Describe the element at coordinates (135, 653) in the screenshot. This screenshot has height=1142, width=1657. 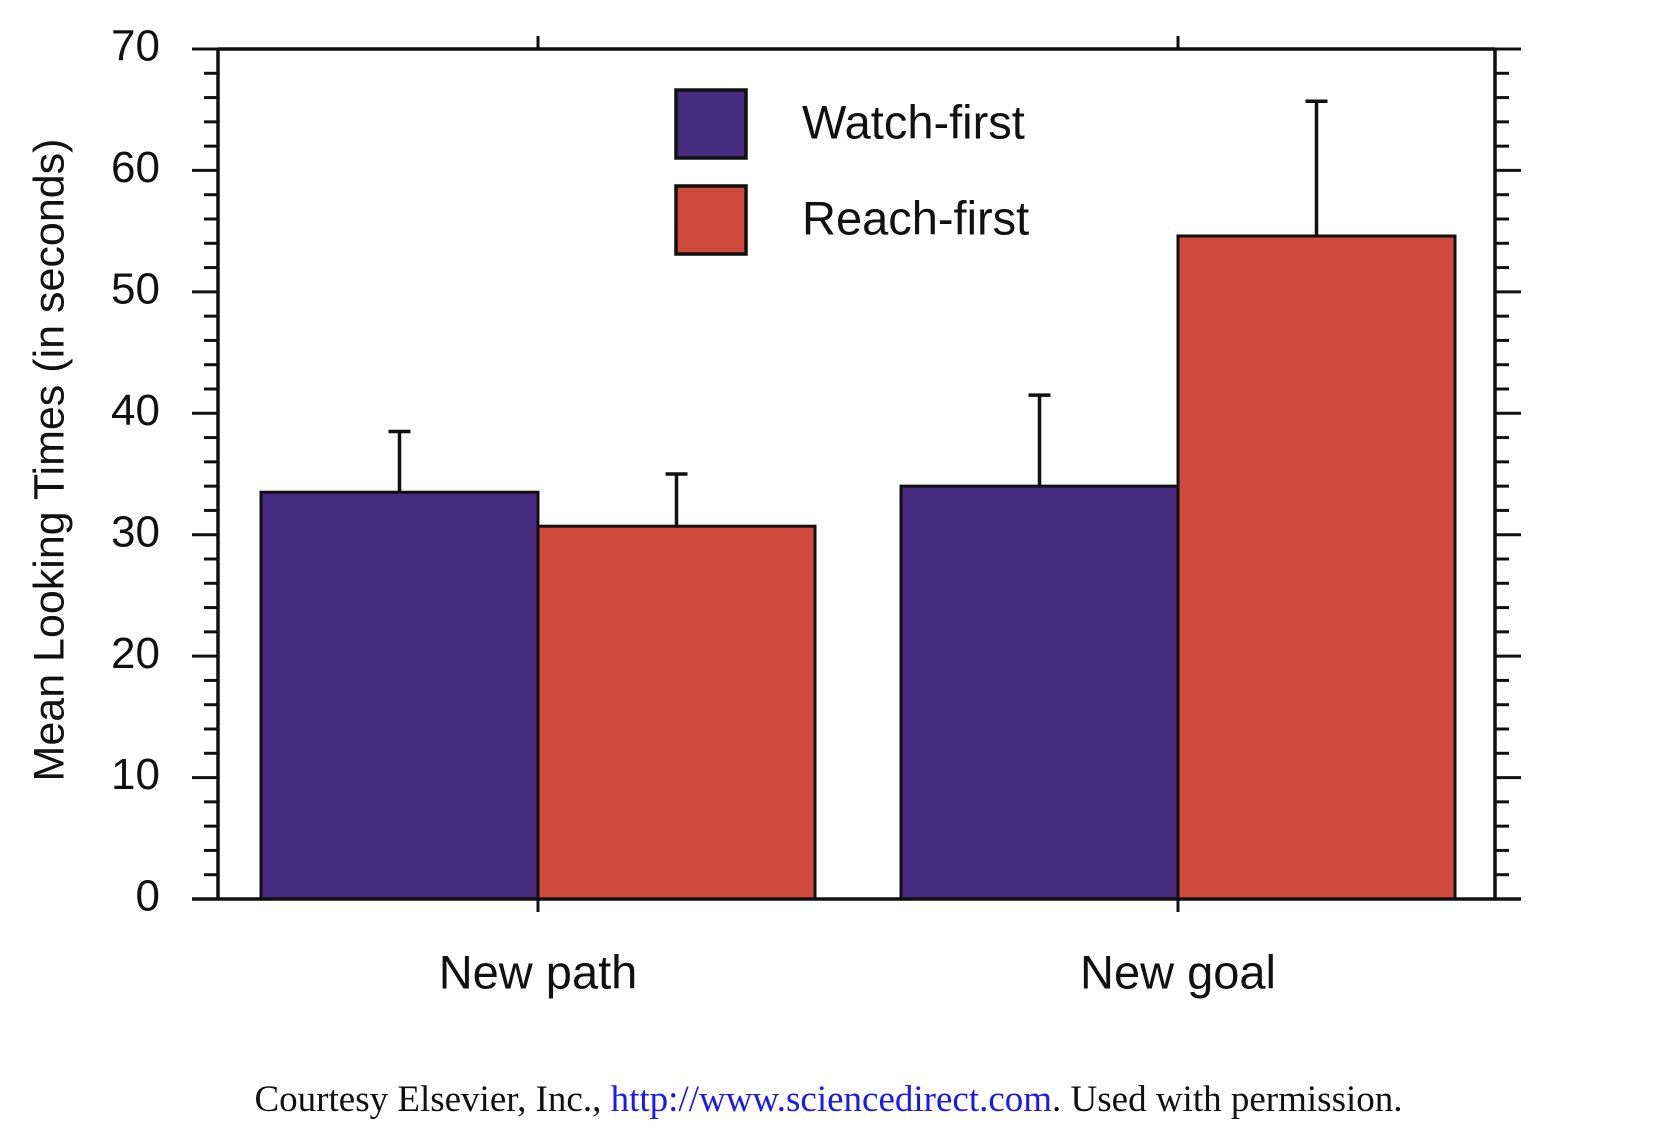
I see `y-tick-label-20: 20` at that location.